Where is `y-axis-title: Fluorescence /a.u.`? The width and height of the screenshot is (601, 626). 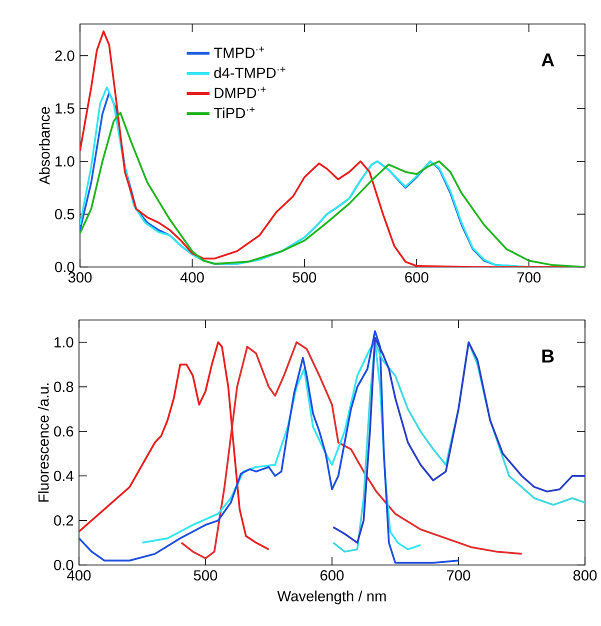 y-axis-title: Fluorescence /a.u. is located at coordinates (43, 443).